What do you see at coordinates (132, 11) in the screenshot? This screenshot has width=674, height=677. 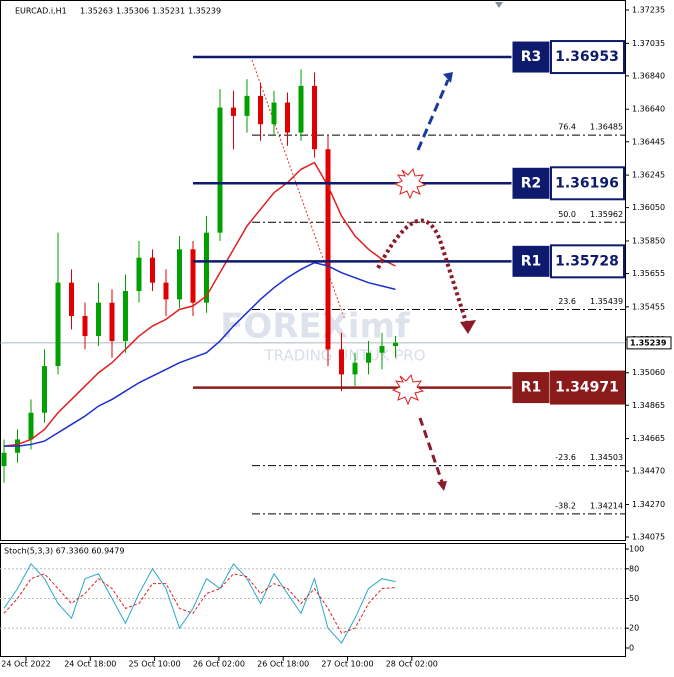 I see `header-value: 1.35306` at bounding box center [132, 11].